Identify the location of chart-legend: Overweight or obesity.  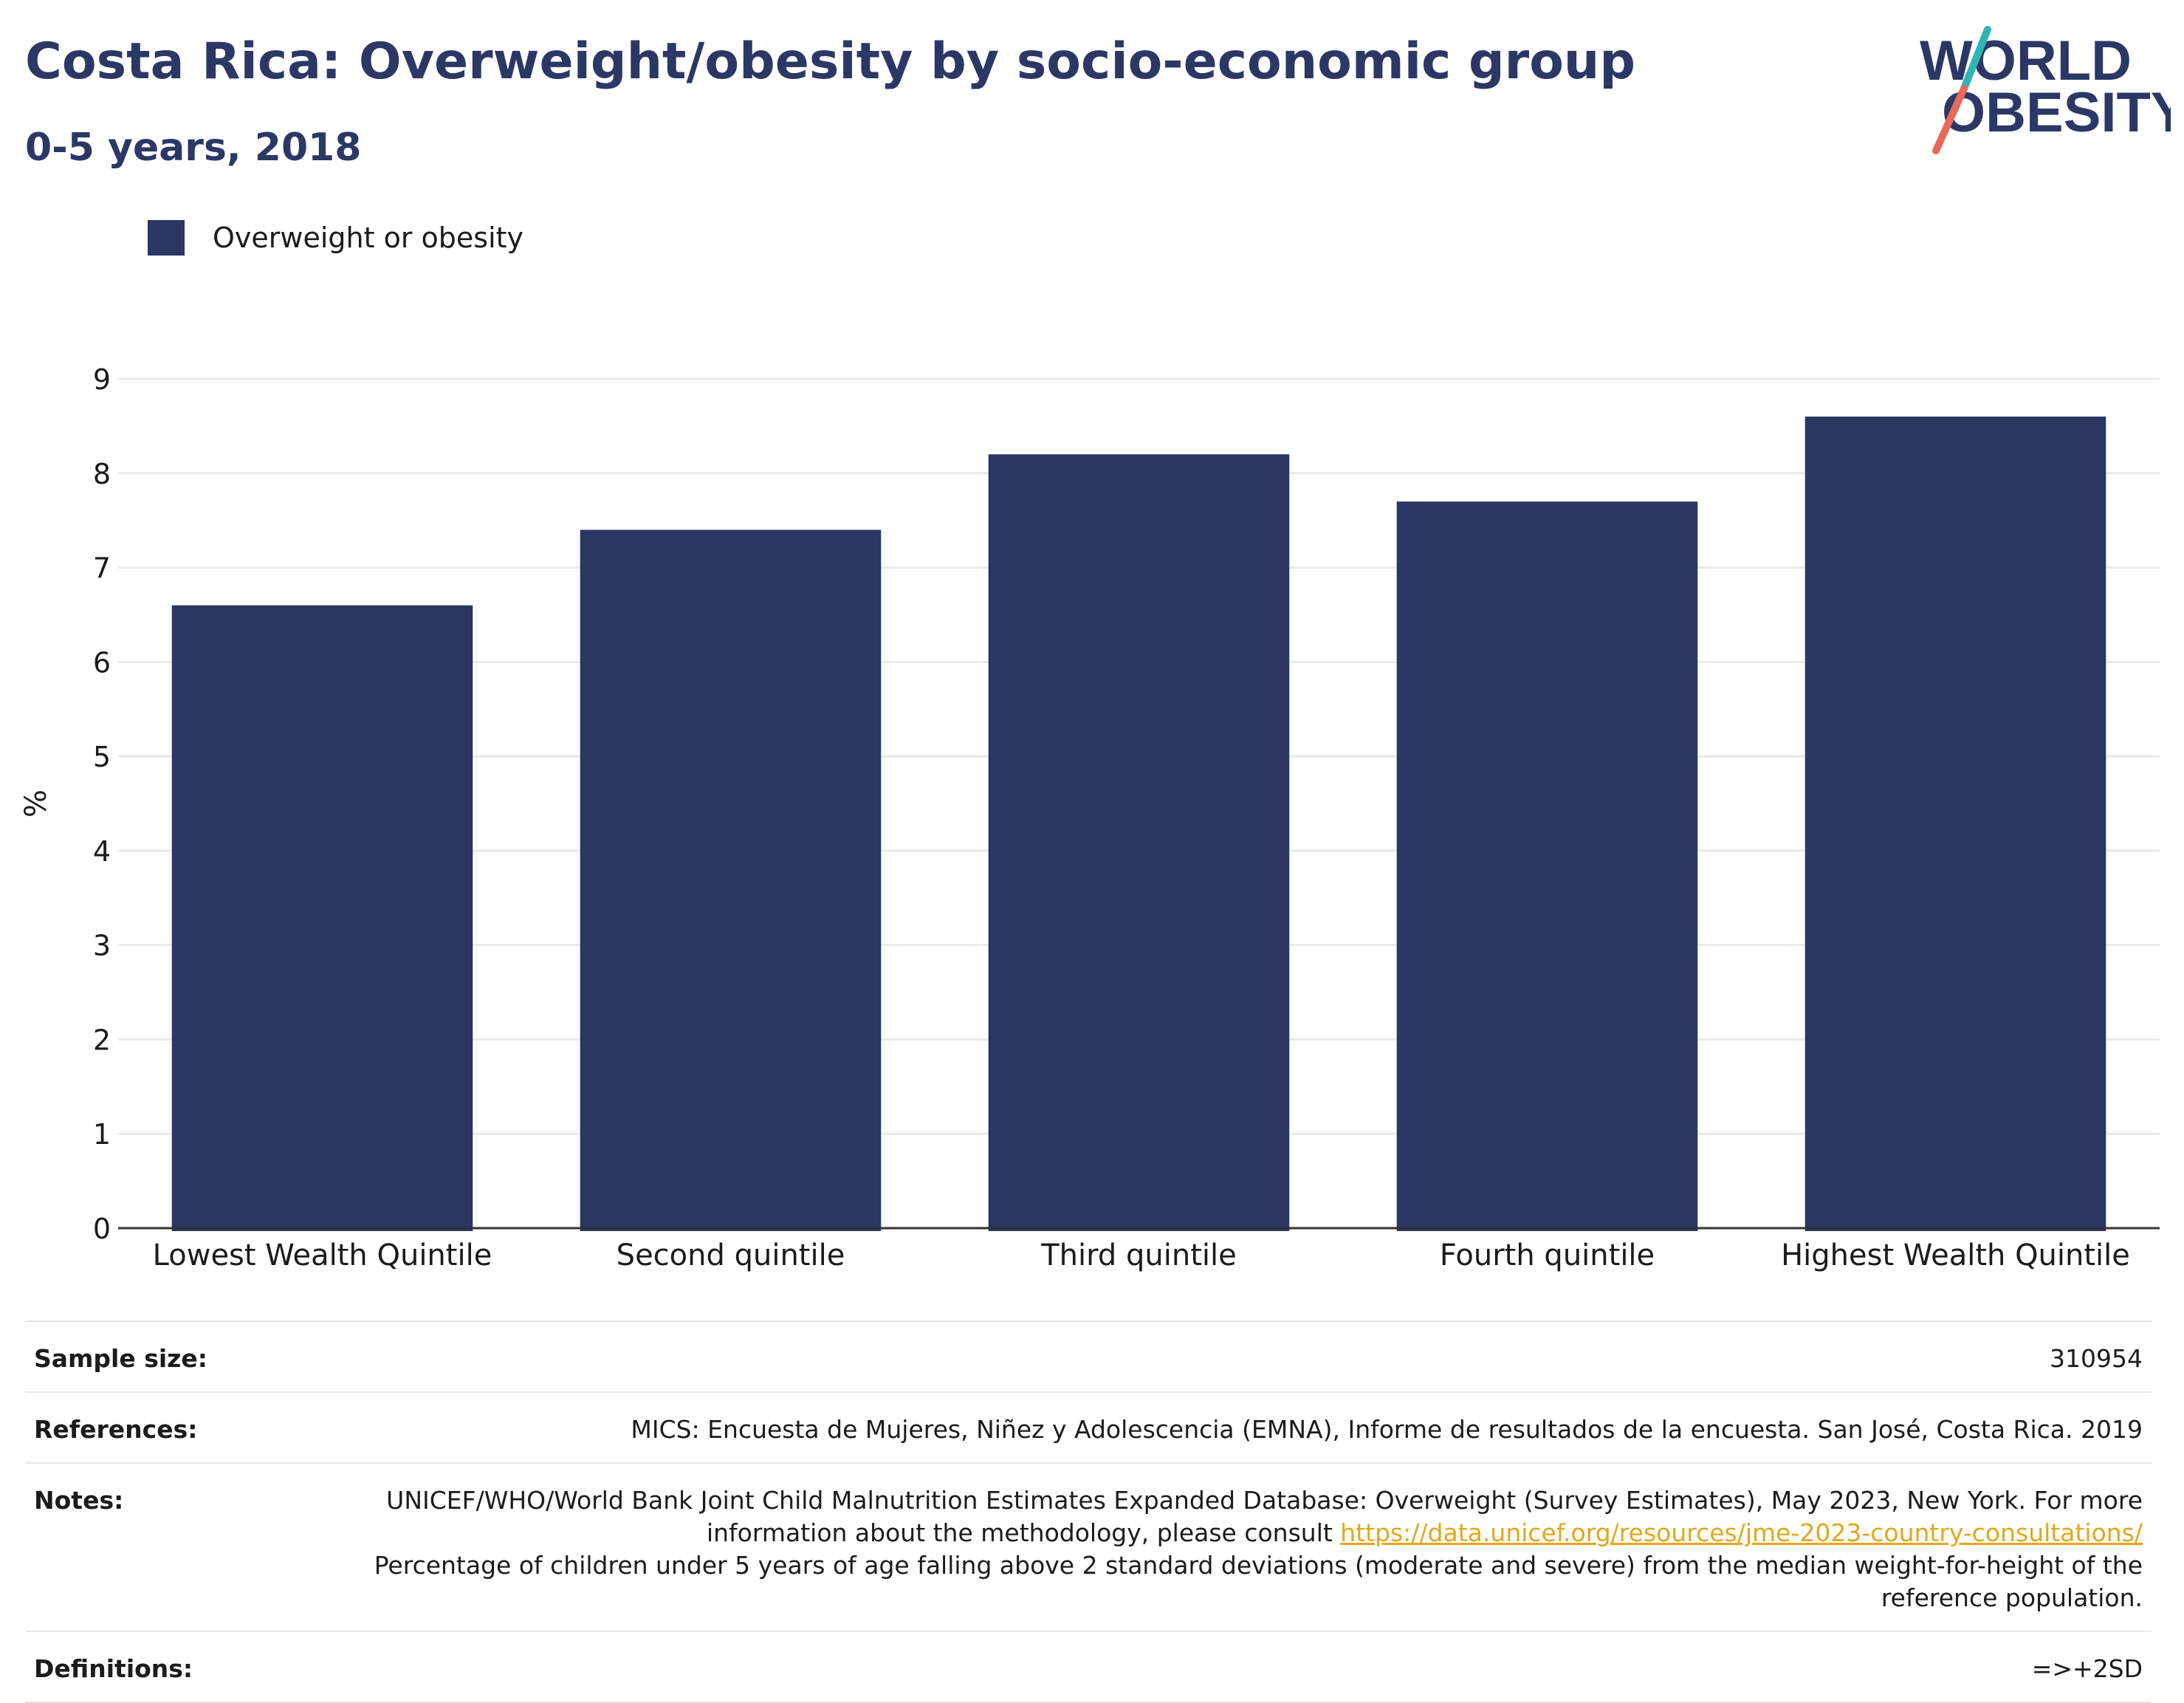
(336, 238).